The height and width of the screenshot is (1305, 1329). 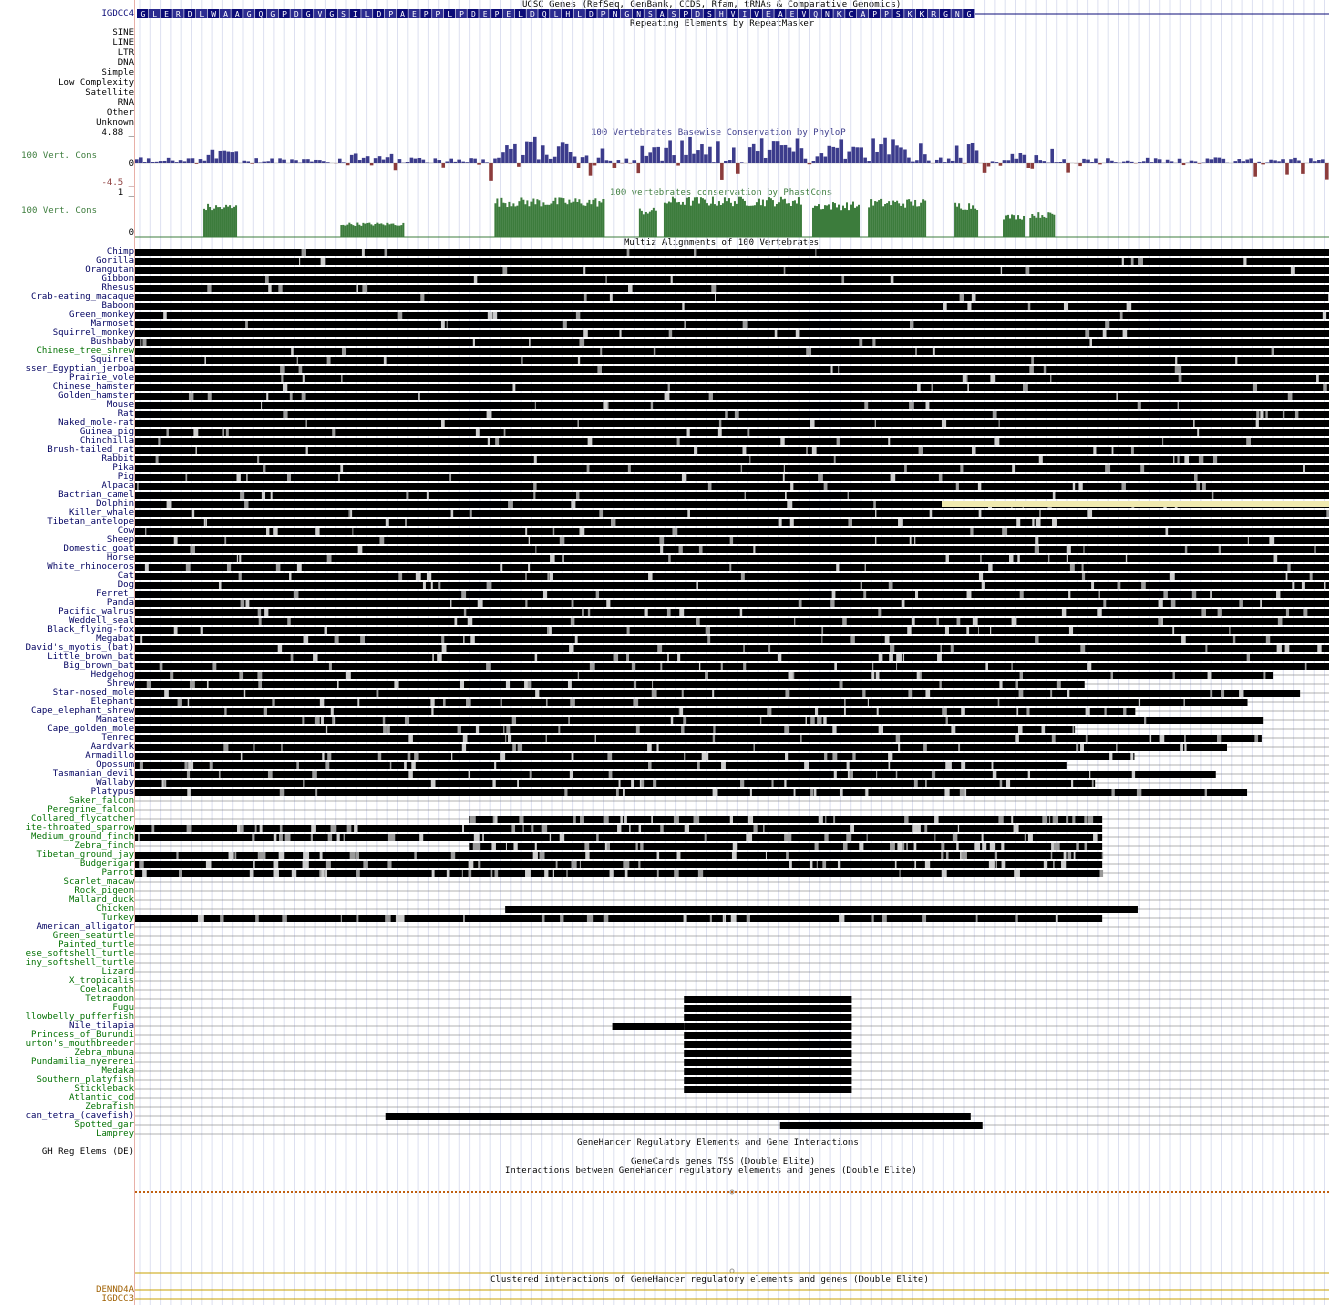 I want to click on species-label: Elephant, so click(x=112, y=702).